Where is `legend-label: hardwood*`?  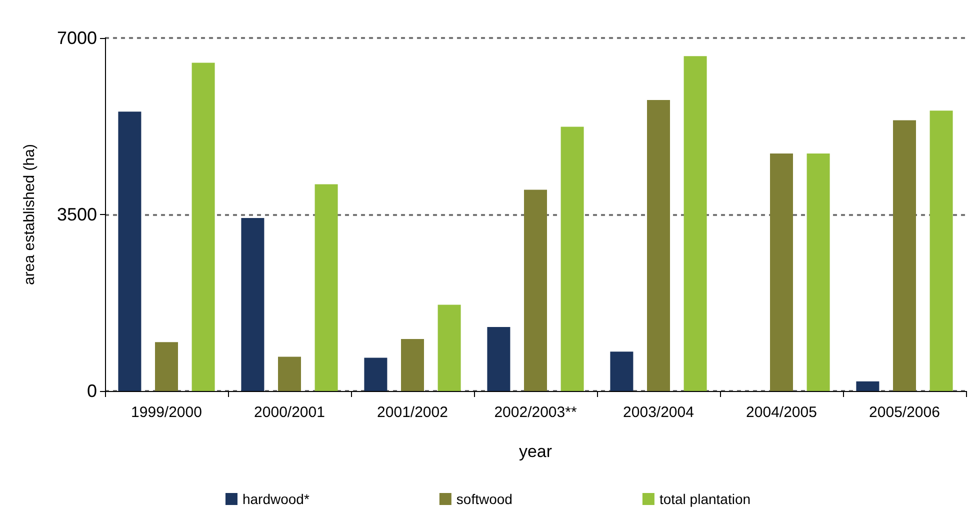
legend-label: hardwood* is located at coordinates (276, 499).